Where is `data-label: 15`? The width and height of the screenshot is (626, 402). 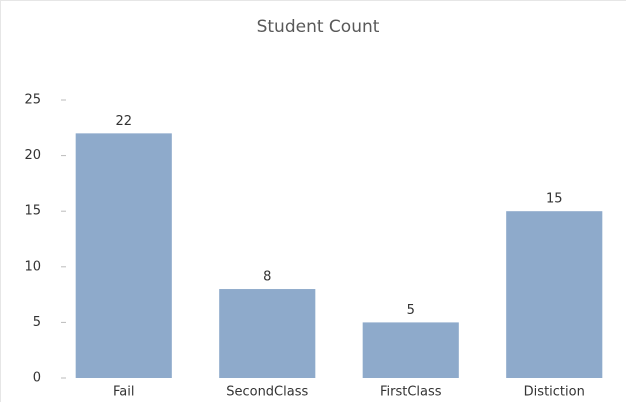 data-label: 15 is located at coordinates (554, 199).